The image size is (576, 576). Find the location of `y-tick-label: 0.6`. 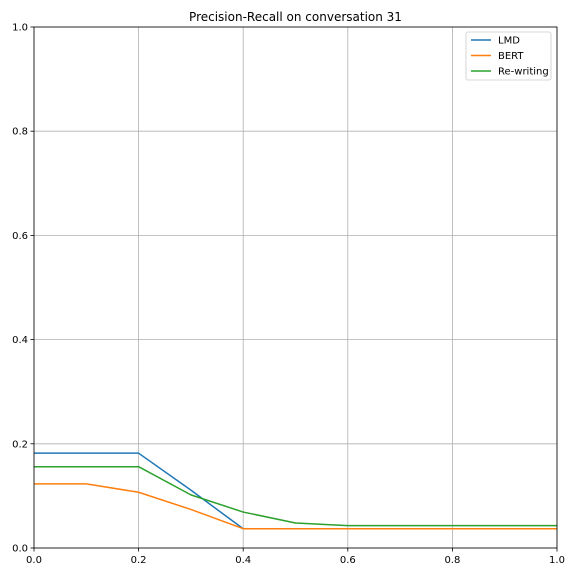

y-tick-label: 0.6 is located at coordinates (20, 236).